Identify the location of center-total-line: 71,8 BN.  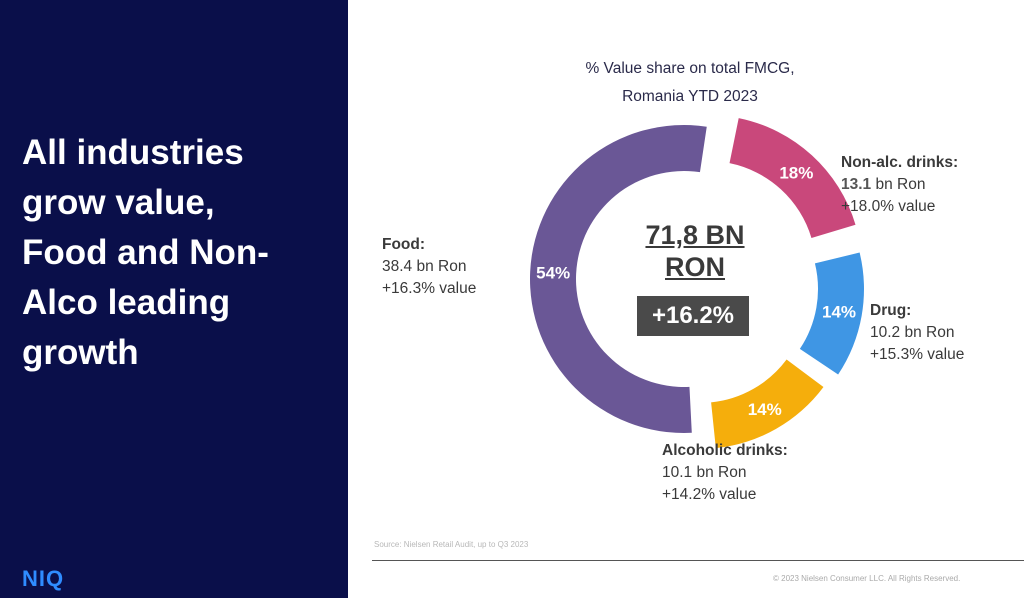
(695, 235).